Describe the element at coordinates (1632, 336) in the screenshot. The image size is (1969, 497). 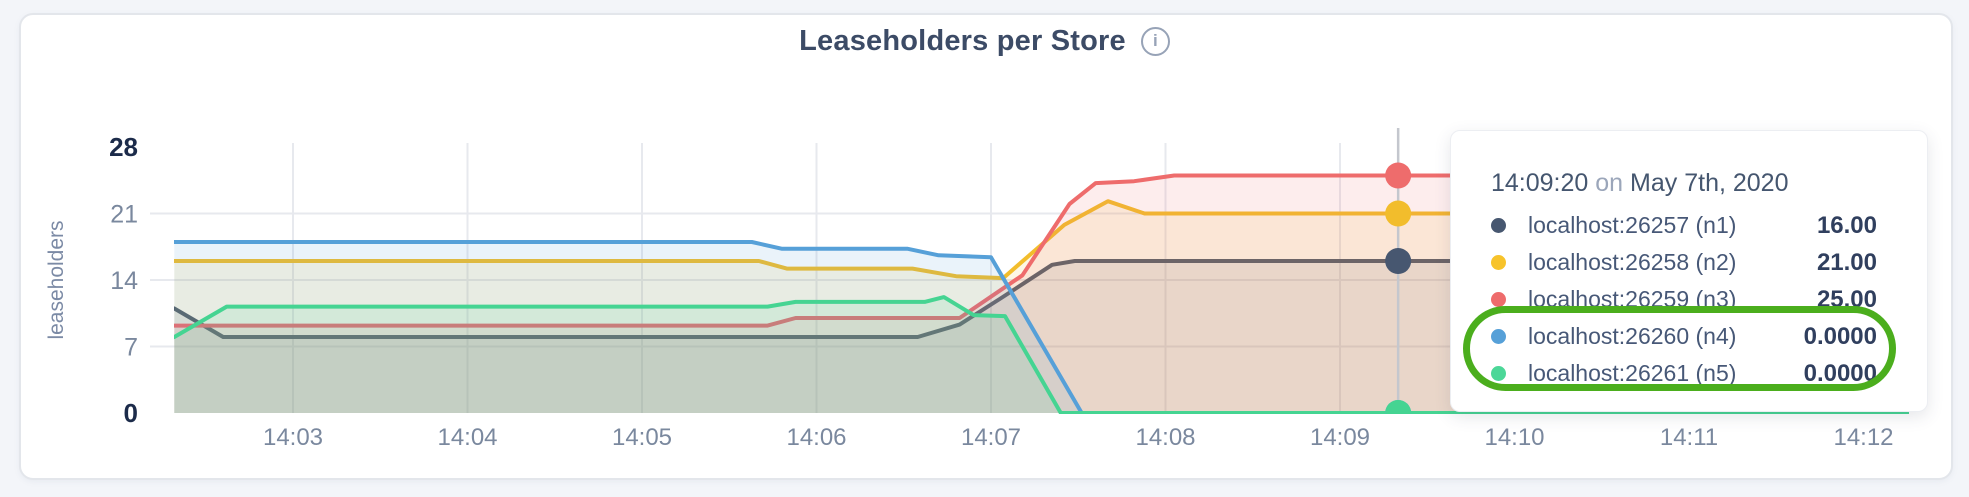
I see `series-label-n4: localhost:26260 (n4)` at that location.